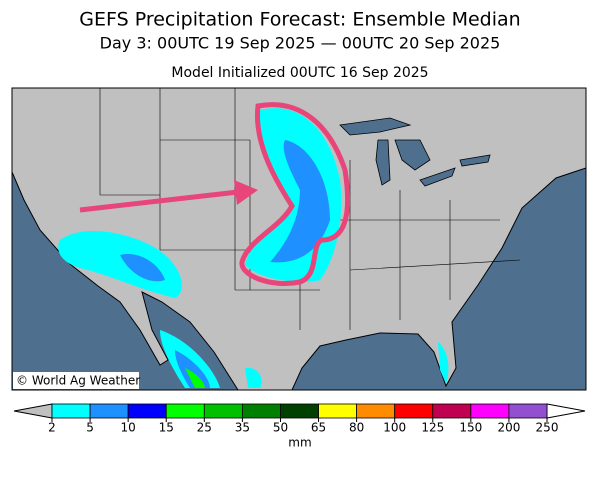 The height and width of the screenshot is (490, 600). What do you see at coordinates (295, 194) in the screenshot?
I see `highlight-outline` at bounding box center [295, 194].